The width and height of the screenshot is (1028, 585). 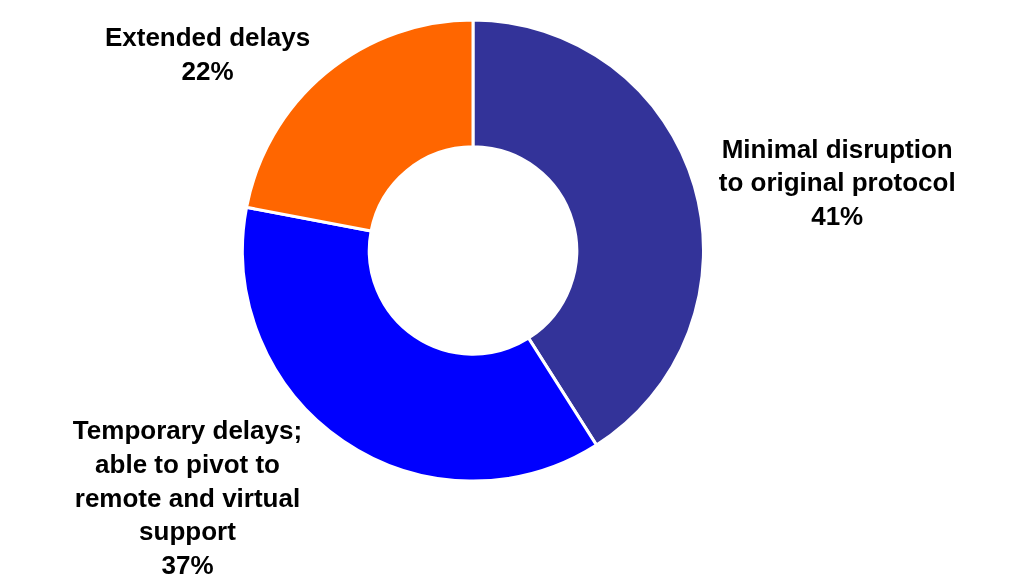 I want to click on slice-label: Extended delays, so click(x=207, y=37).